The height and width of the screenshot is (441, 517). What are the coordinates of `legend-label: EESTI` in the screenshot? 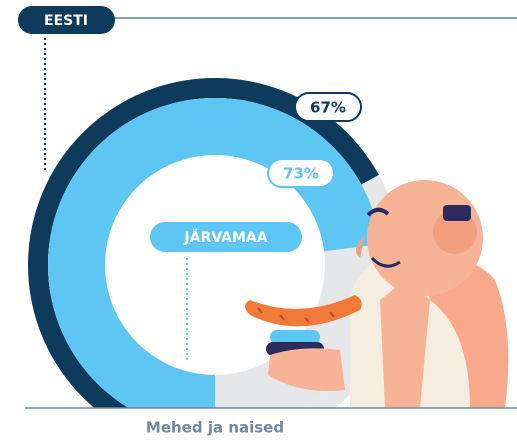 It's located at (66, 21).